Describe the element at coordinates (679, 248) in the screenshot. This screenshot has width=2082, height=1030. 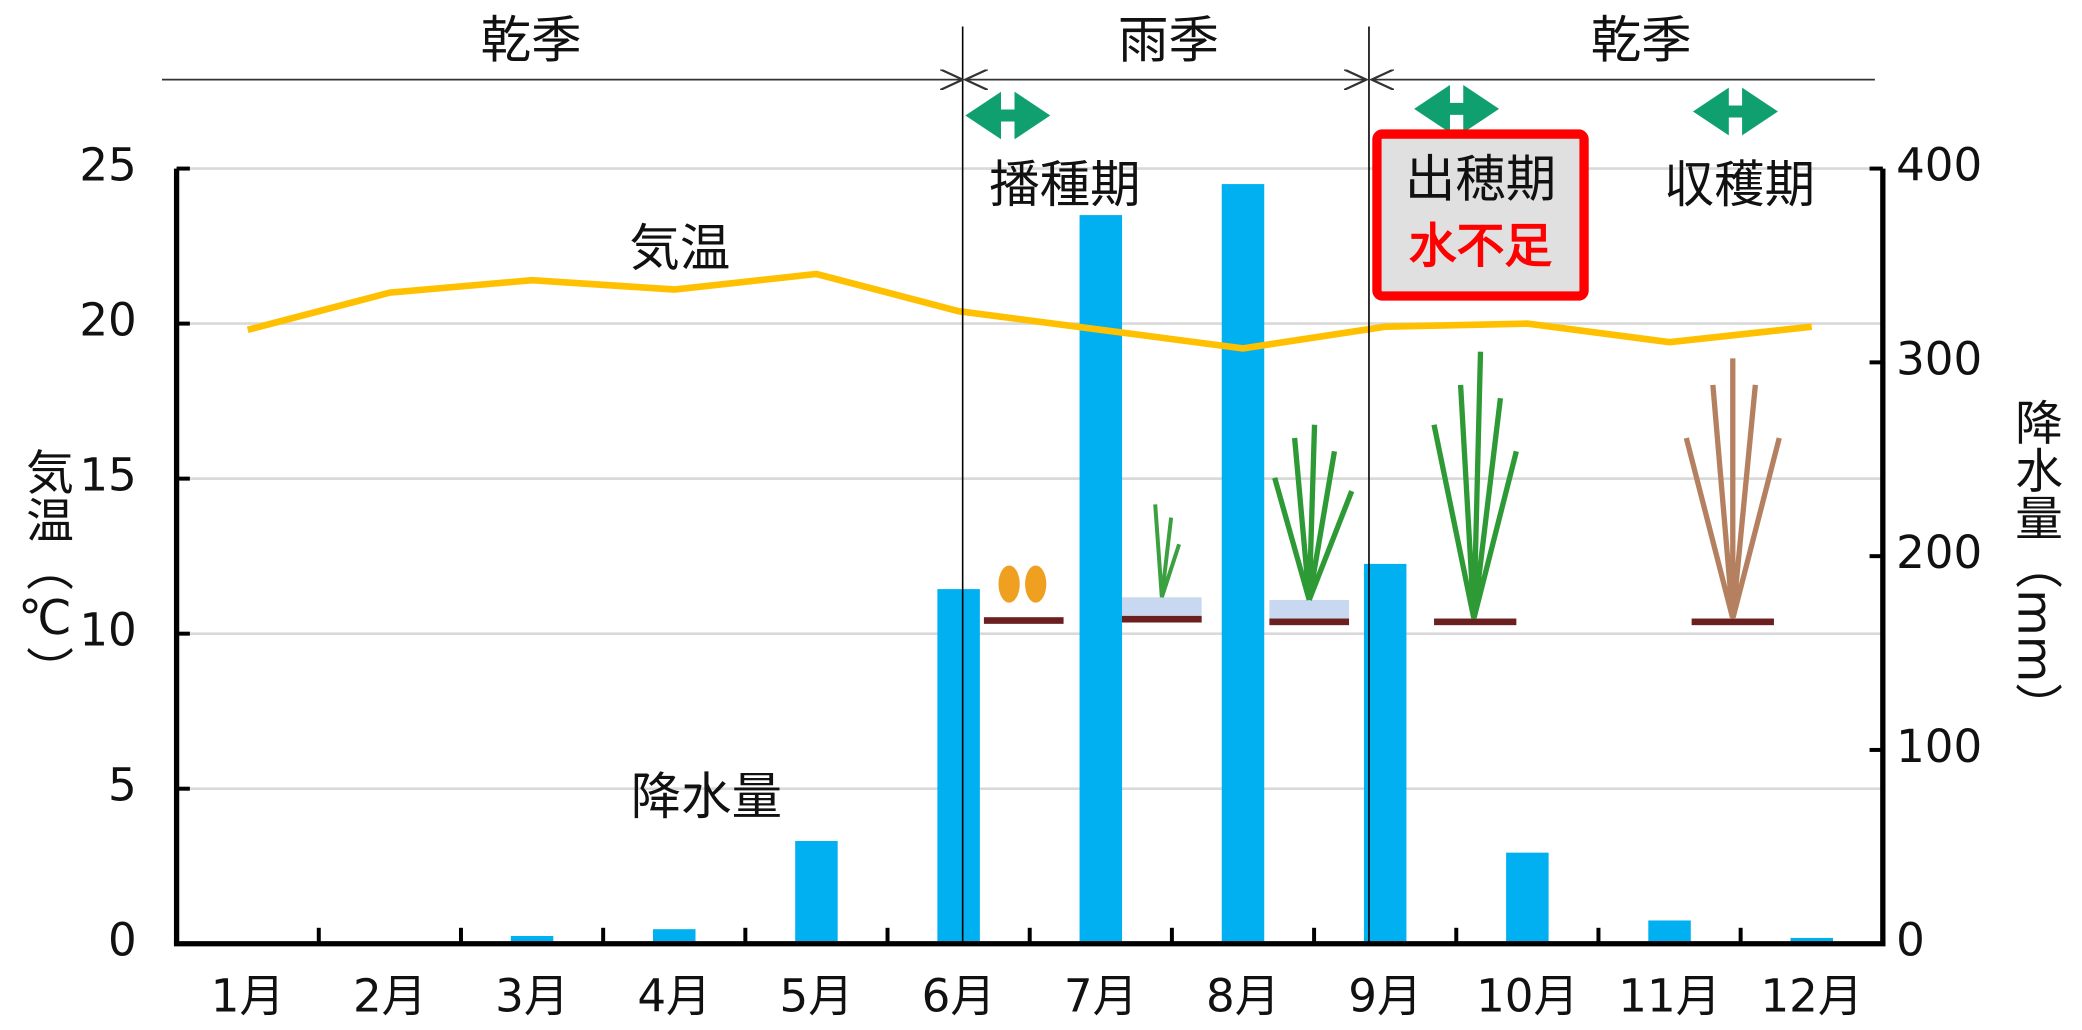
I see `series-label: 気温` at that location.